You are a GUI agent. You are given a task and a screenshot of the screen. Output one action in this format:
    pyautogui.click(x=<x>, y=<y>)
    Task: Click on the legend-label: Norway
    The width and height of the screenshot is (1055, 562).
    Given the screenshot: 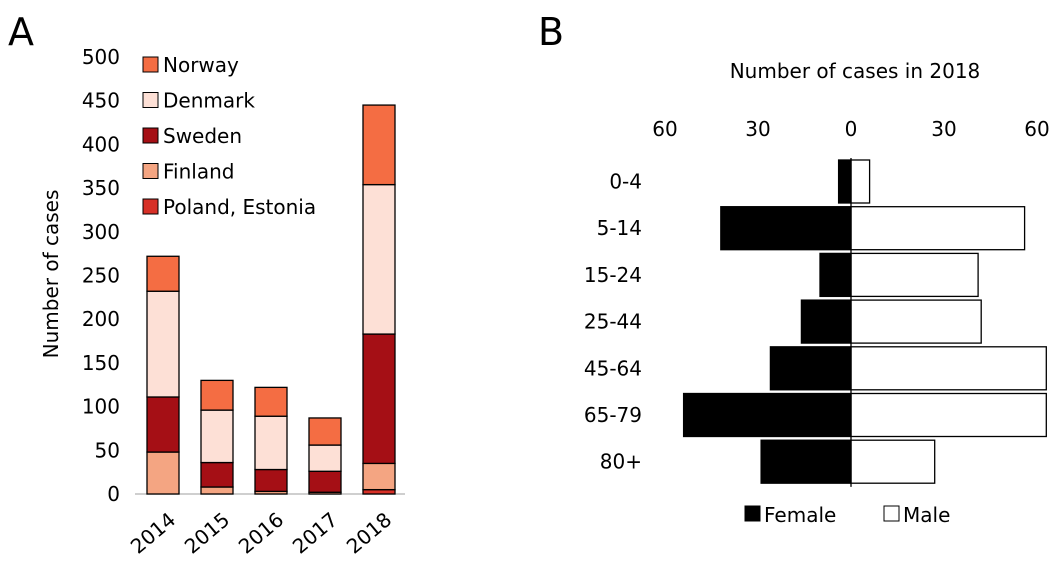 What is the action you would take?
    pyautogui.click(x=201, y=65)
    